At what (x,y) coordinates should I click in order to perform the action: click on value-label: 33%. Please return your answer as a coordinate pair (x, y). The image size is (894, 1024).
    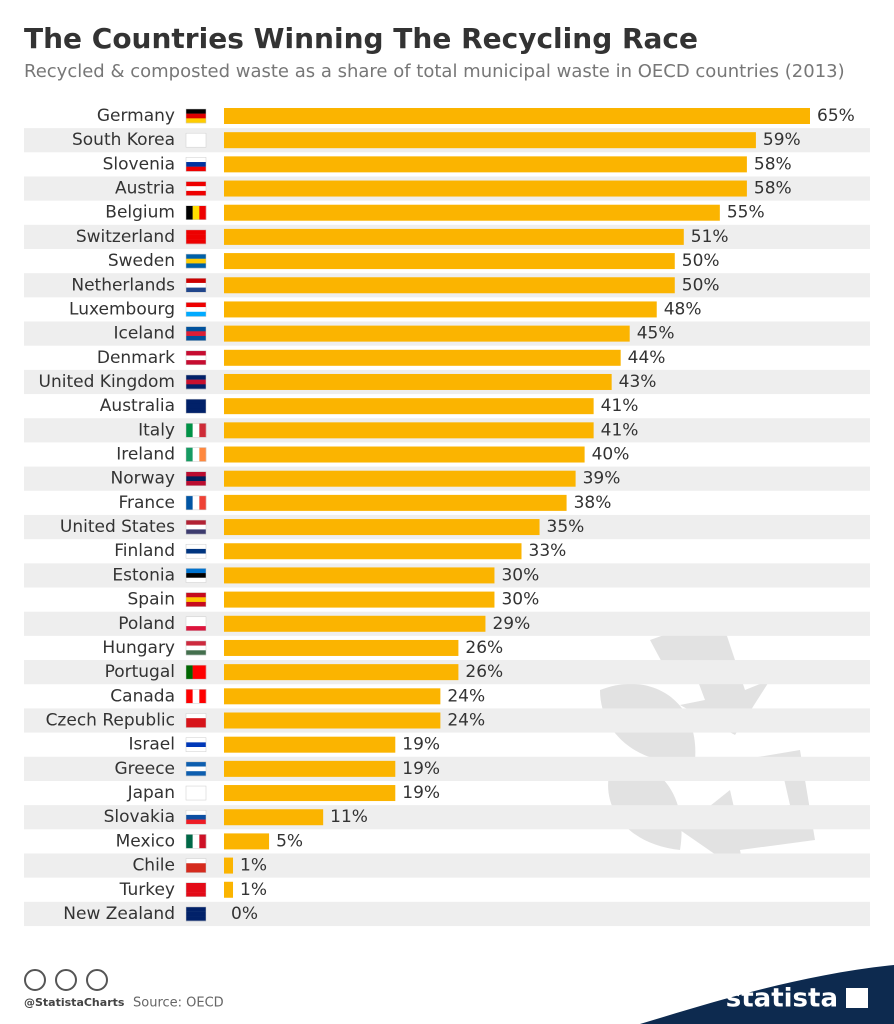
    Looking at the image, I should click on (548, 551).